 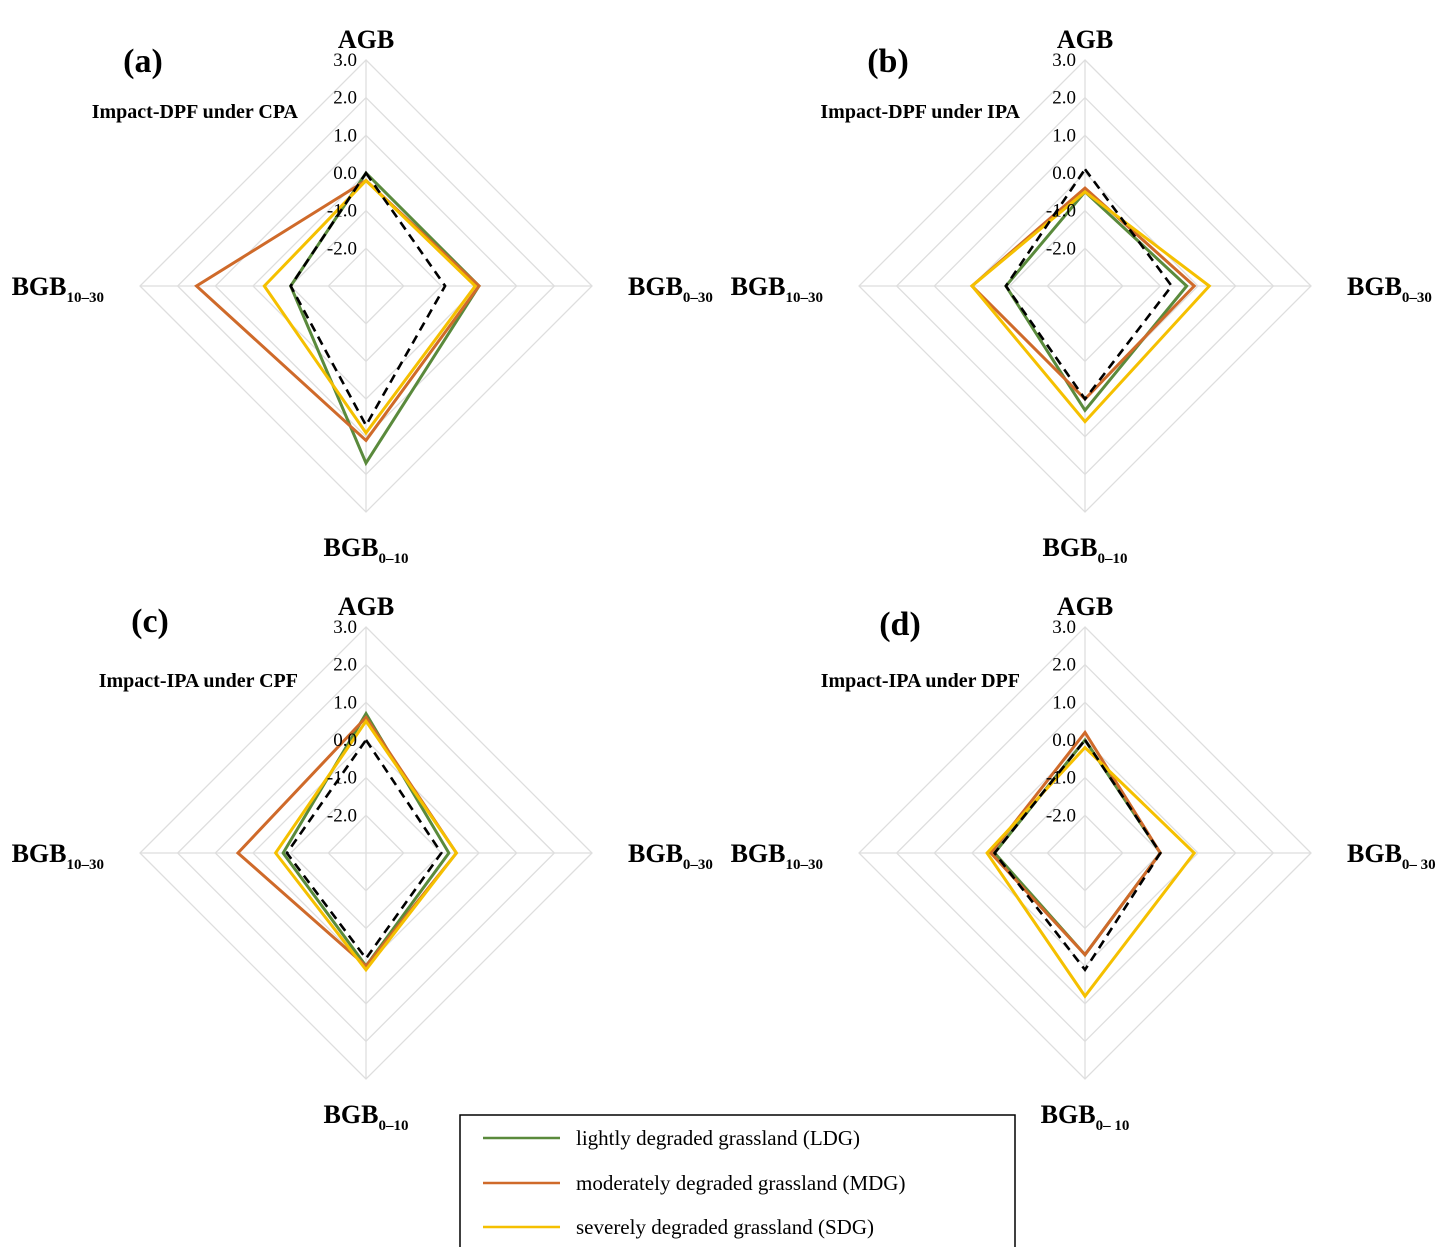 I want to click on legend-item-ldg: lightly degraded grassland (LDG), so click(x=671, y=1138).